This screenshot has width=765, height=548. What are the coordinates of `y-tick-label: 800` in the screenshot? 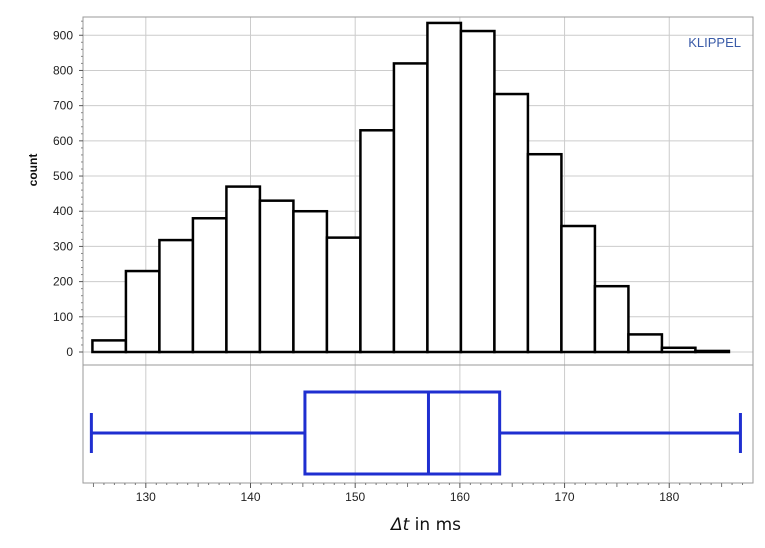 It's located at (63, 70).